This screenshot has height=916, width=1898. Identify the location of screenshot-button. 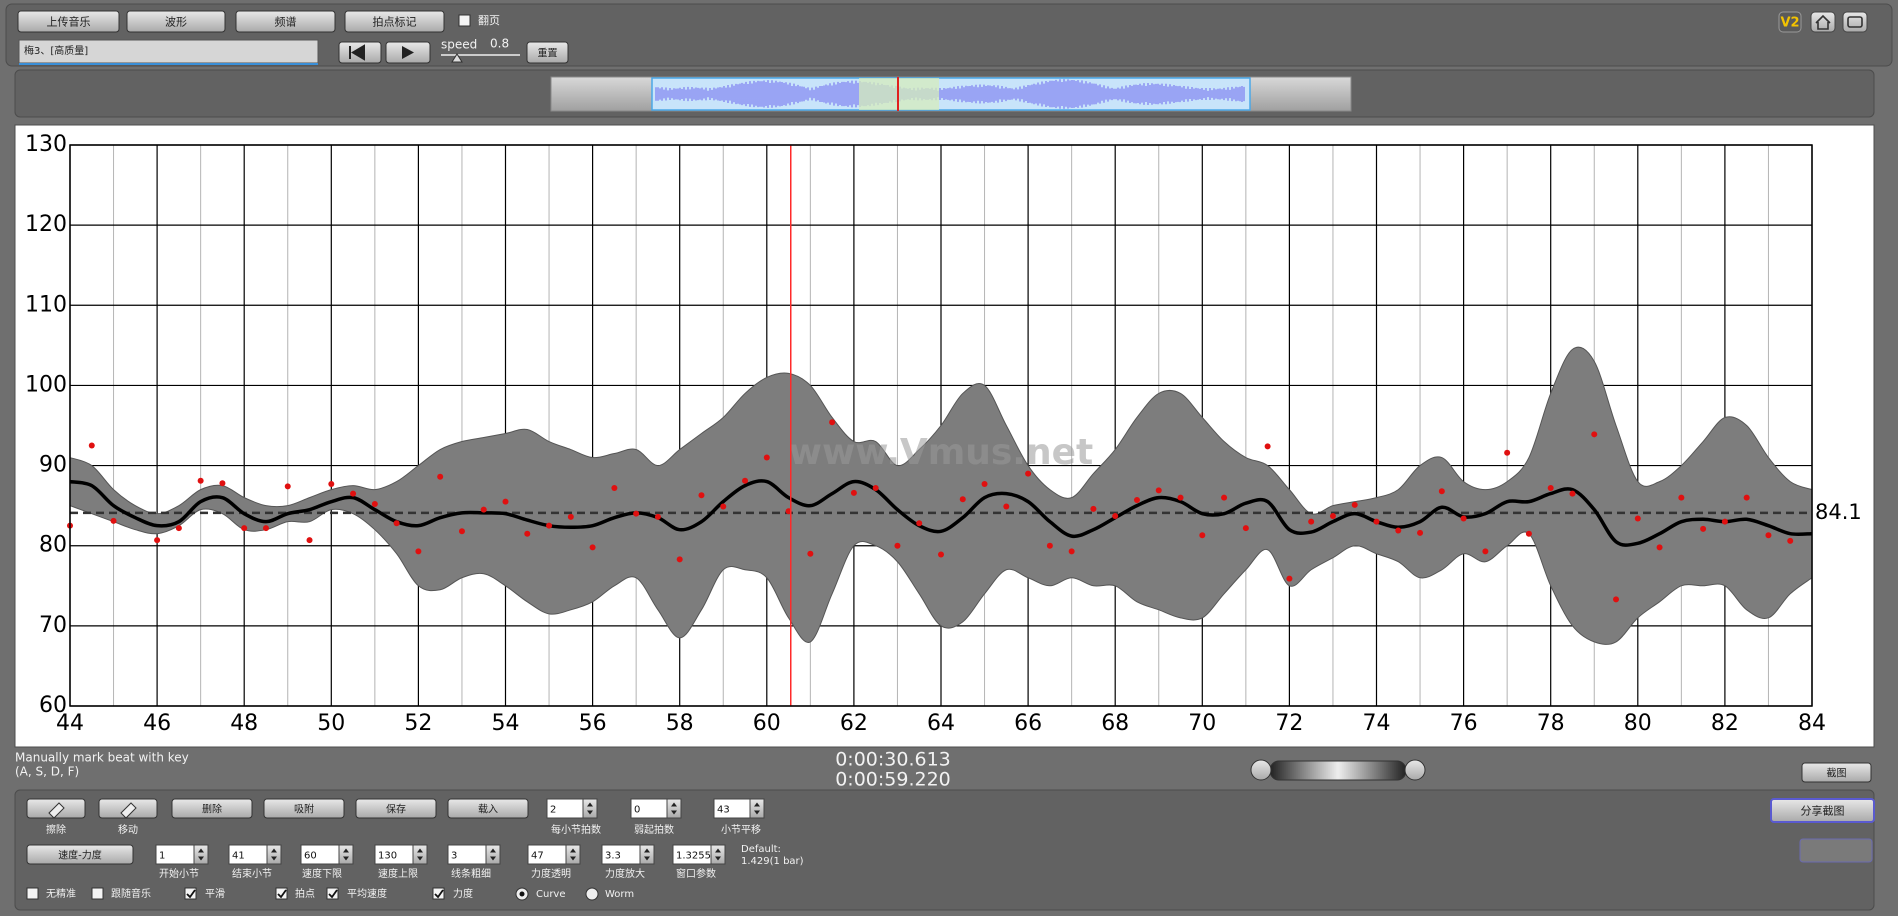
(1836, 772).